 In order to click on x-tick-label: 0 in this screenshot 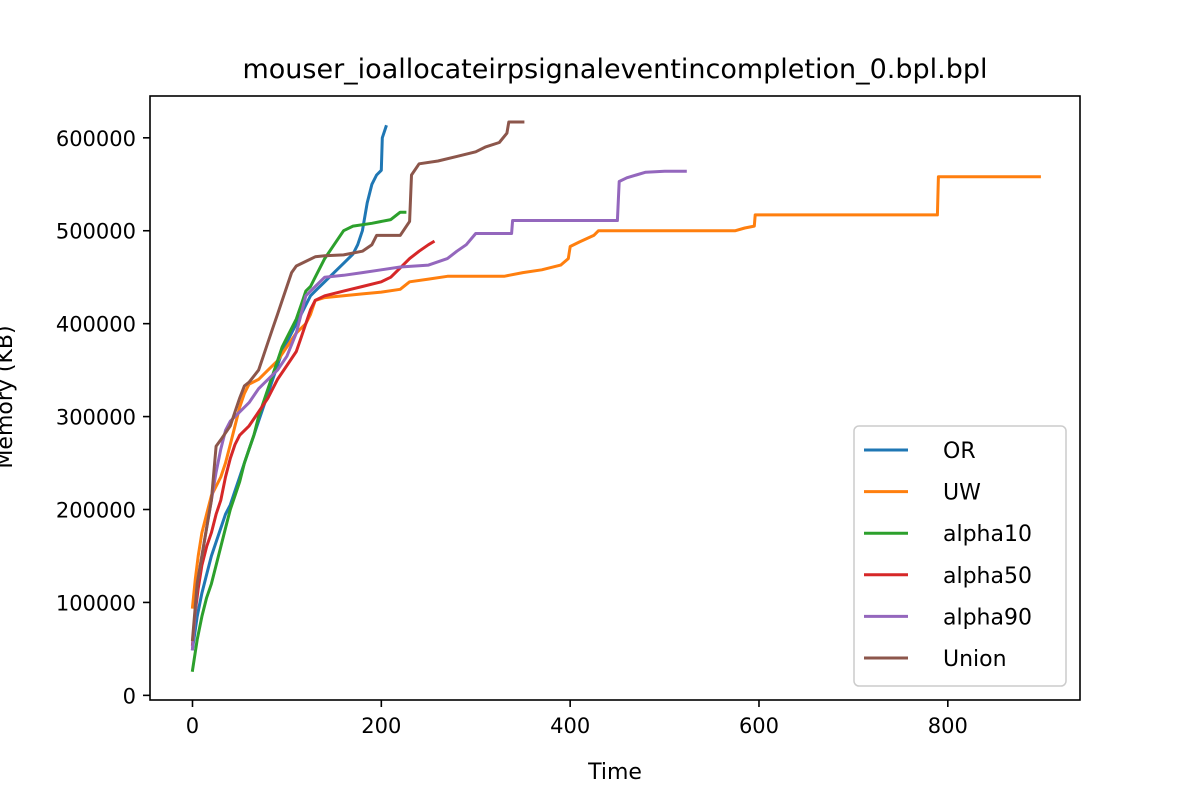, I will do `click(192, 726)`.